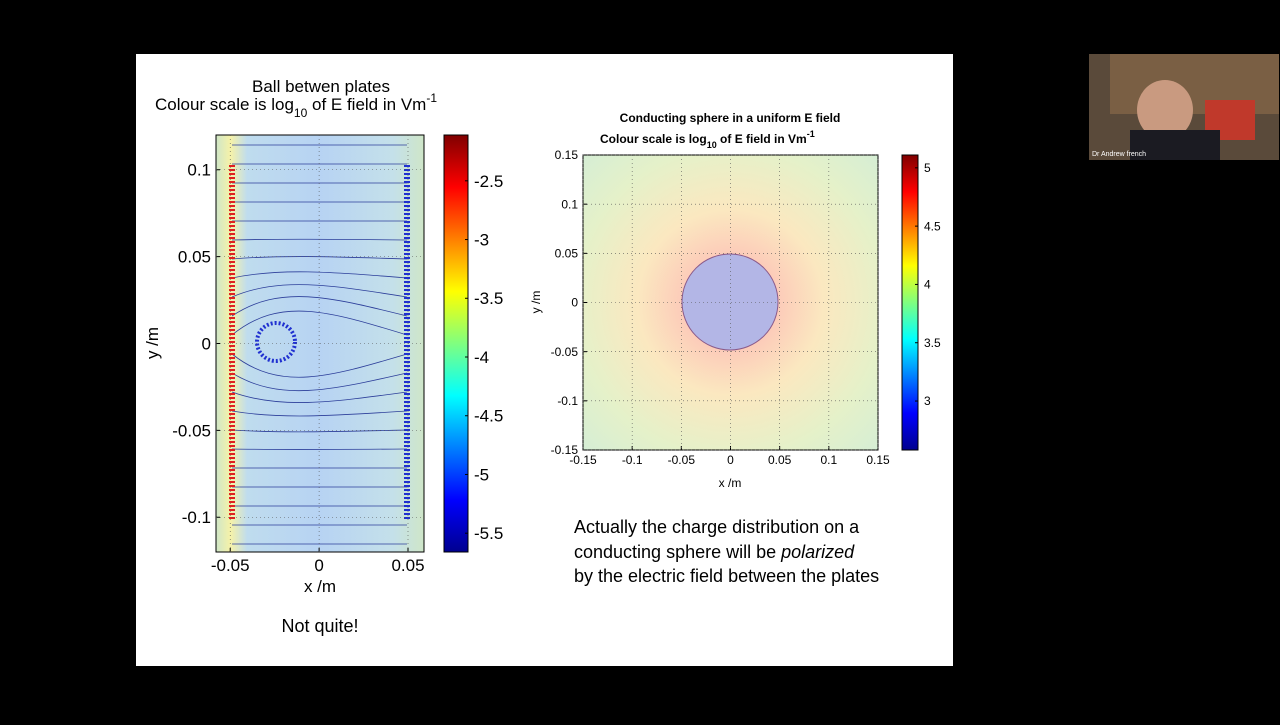 The width and height of the screenshot is (1280, 725). Describe the element at coordinates (319, 626) in the screenshot. I see `caption: Not quite!` at that location.